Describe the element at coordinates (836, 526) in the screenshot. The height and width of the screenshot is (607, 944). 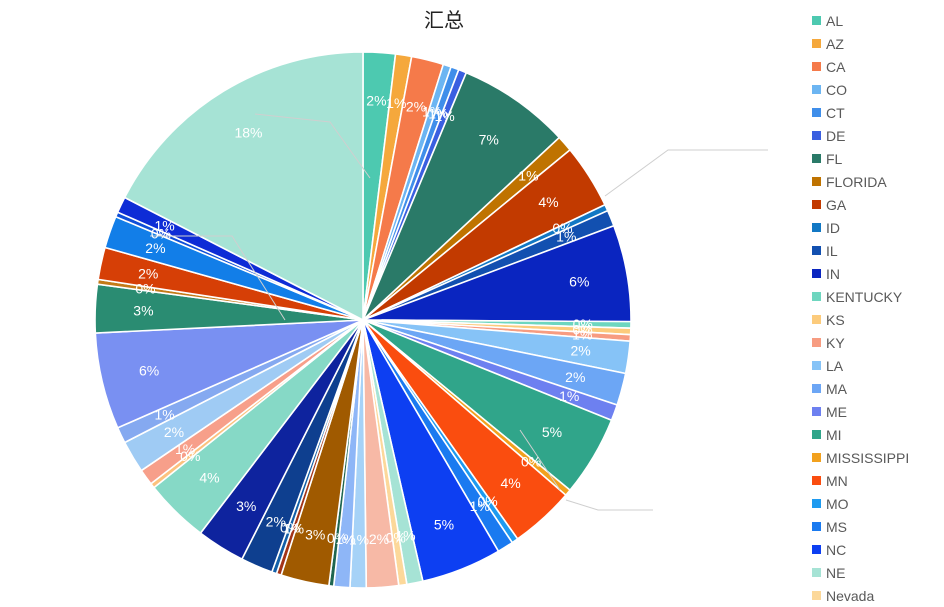
I see `legend-label: MS` at that location.